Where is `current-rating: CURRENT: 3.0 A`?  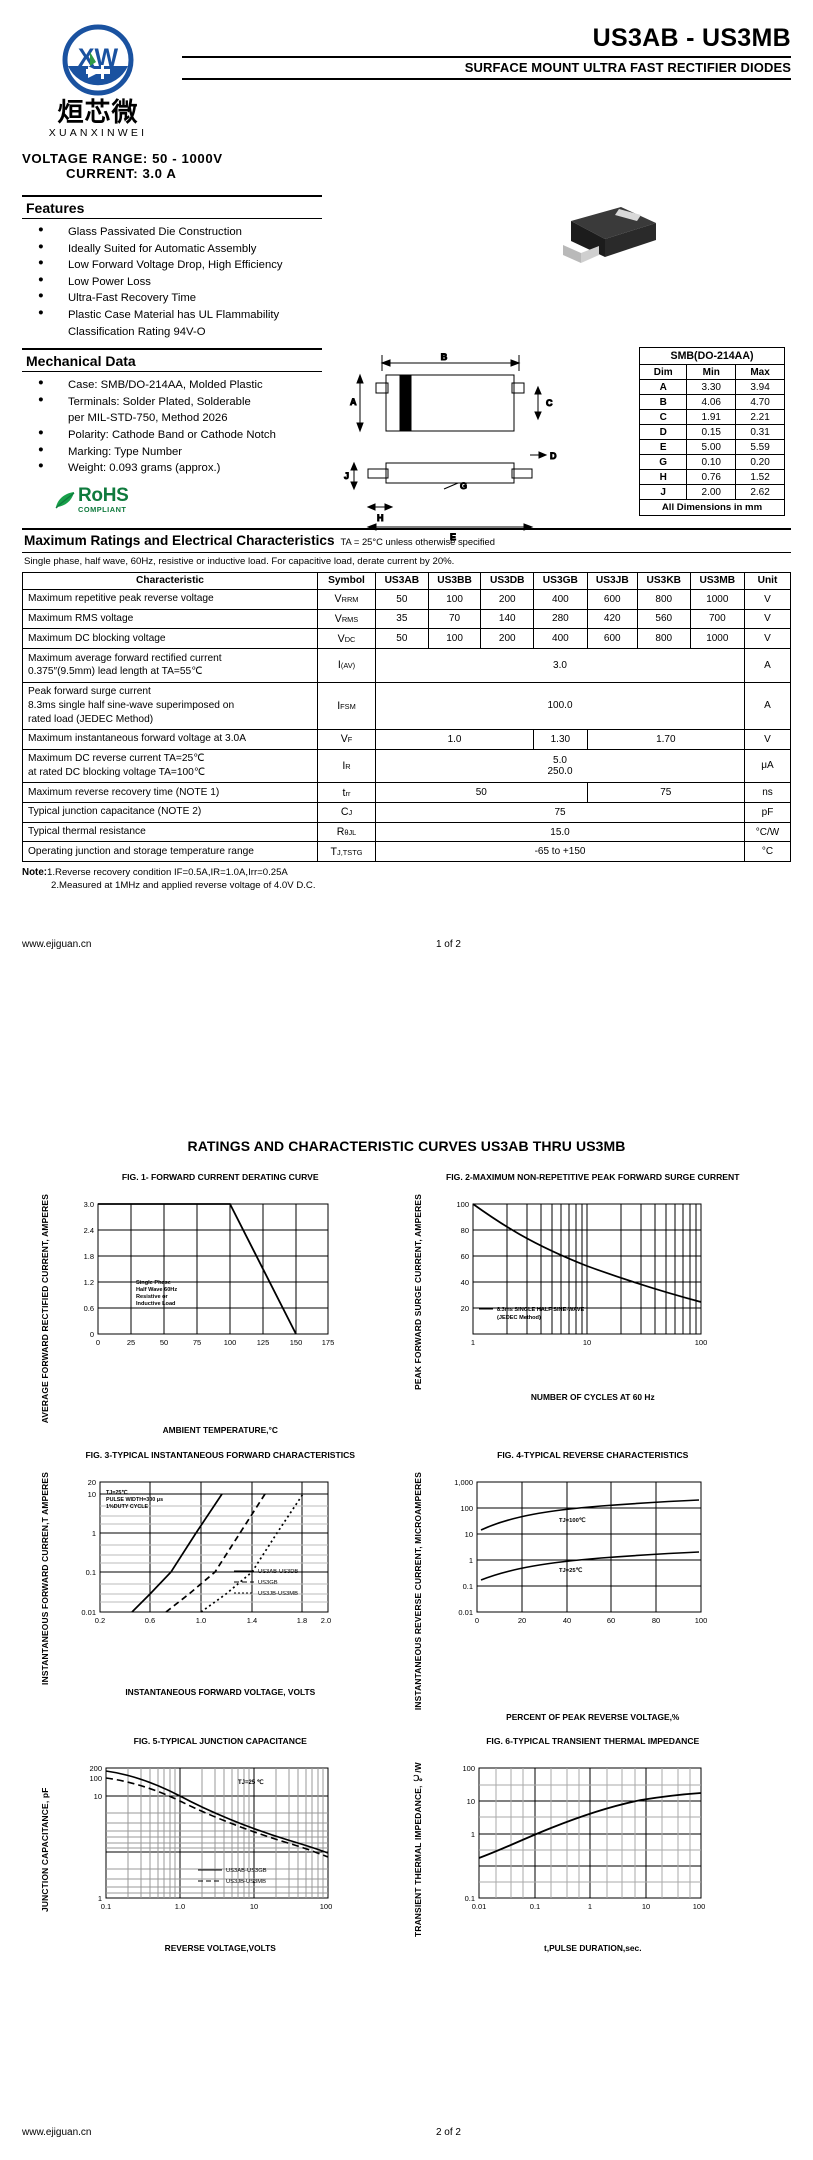
current-rating: CURRENT: 3.0 A is located at coordinates (121, 173).